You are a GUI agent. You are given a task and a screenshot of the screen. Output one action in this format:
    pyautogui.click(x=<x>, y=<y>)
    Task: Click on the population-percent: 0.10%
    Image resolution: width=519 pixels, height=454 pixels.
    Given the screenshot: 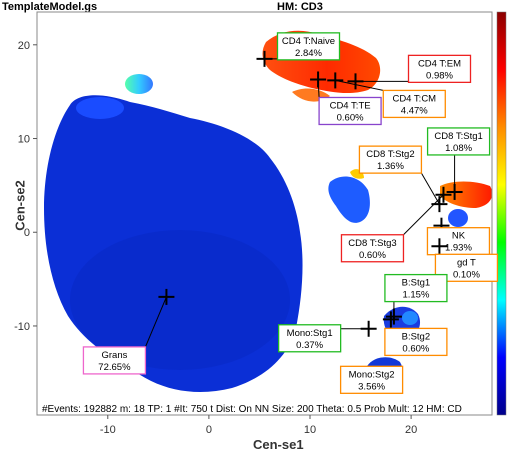 What is the action you would take?
    pyautogui.click(x=466, y=274)
    